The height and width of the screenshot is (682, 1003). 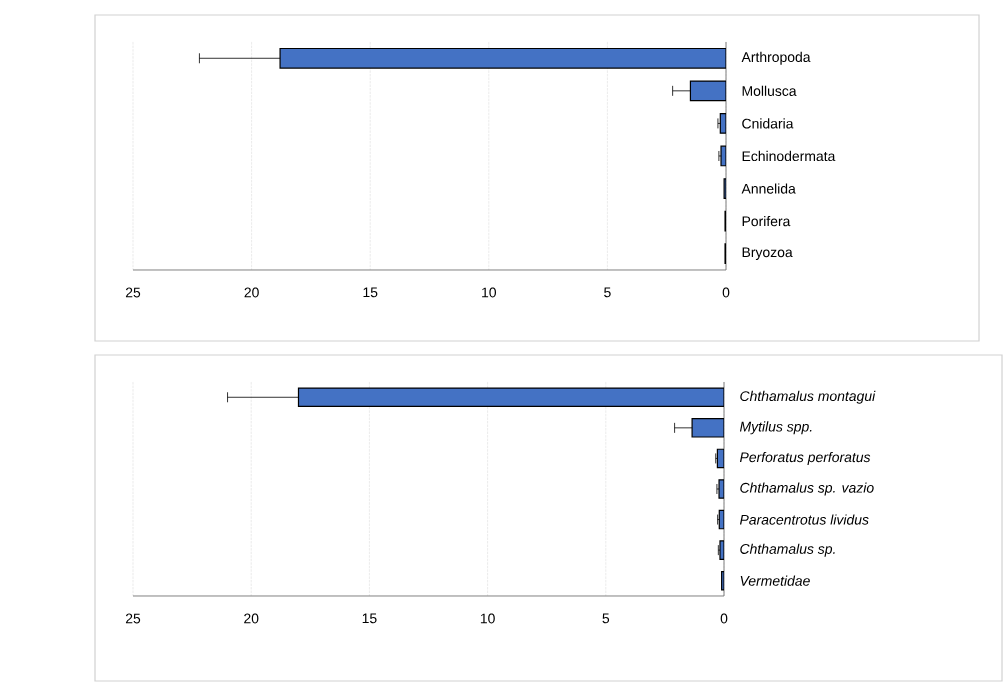 I want to click on y-tick-label: Mytilus spp., so click(x=775, y=428).